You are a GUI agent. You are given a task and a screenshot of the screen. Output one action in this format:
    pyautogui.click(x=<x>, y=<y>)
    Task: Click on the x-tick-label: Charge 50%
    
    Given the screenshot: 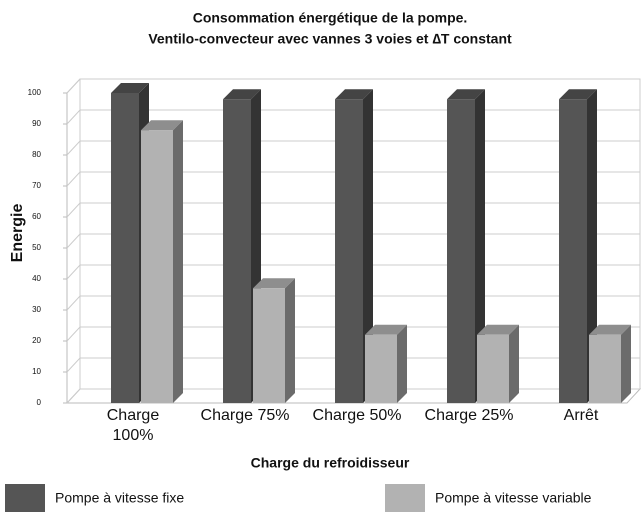 What is the action you would take?
    pyautogui.click(x=357, y=415)
    